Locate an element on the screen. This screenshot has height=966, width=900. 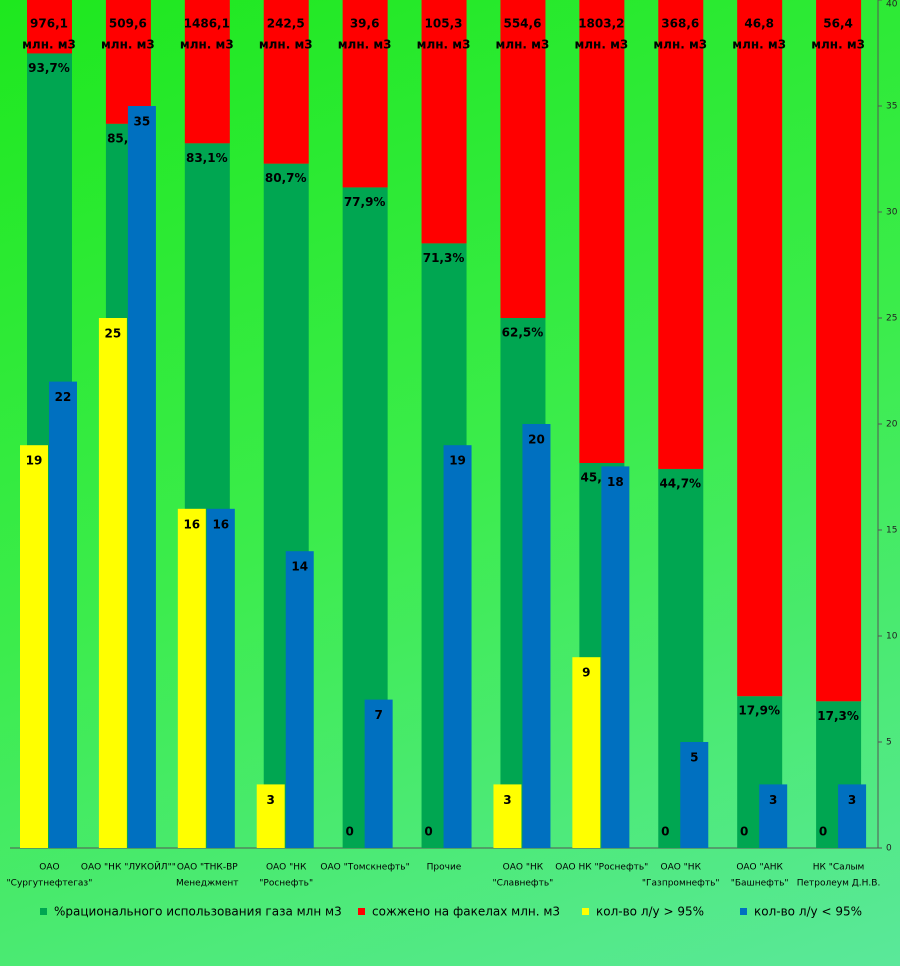
flare-label: 509,6 is located at coordinates (128, 24).